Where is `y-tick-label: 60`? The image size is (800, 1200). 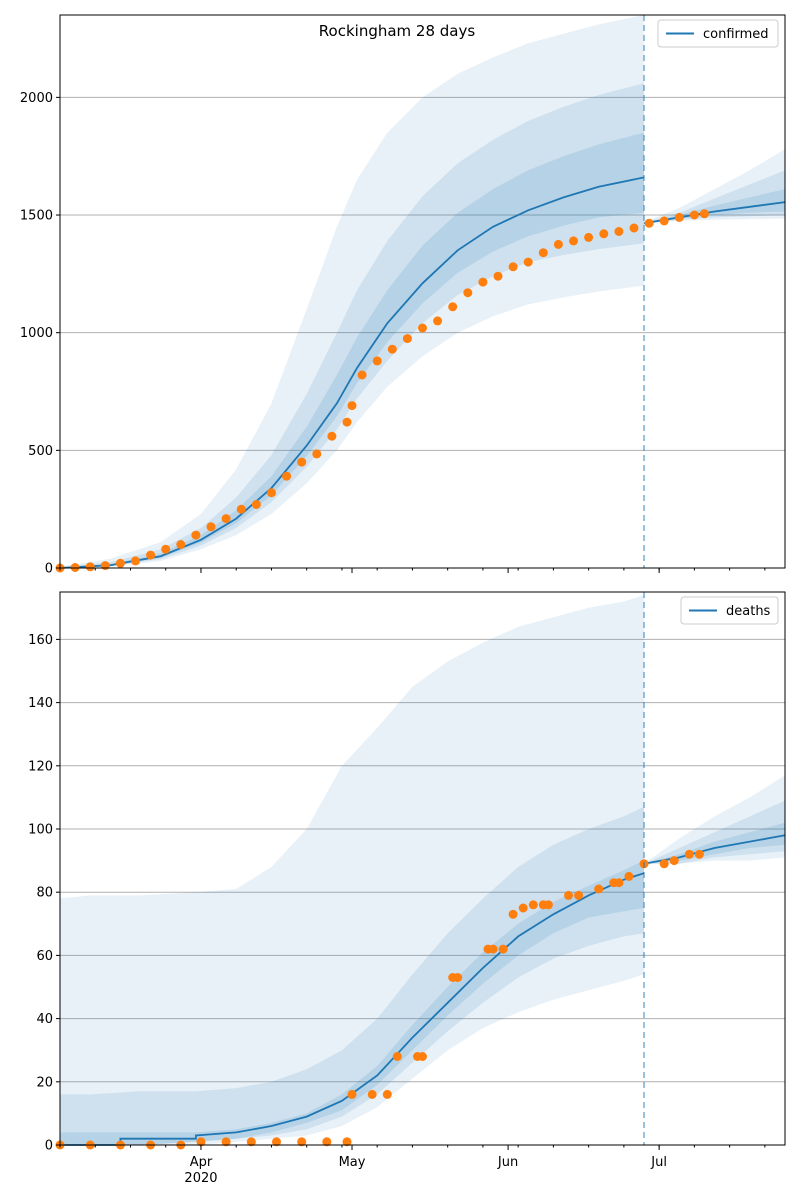 y-tick-label: 60 is located at coordinates (44, 956).